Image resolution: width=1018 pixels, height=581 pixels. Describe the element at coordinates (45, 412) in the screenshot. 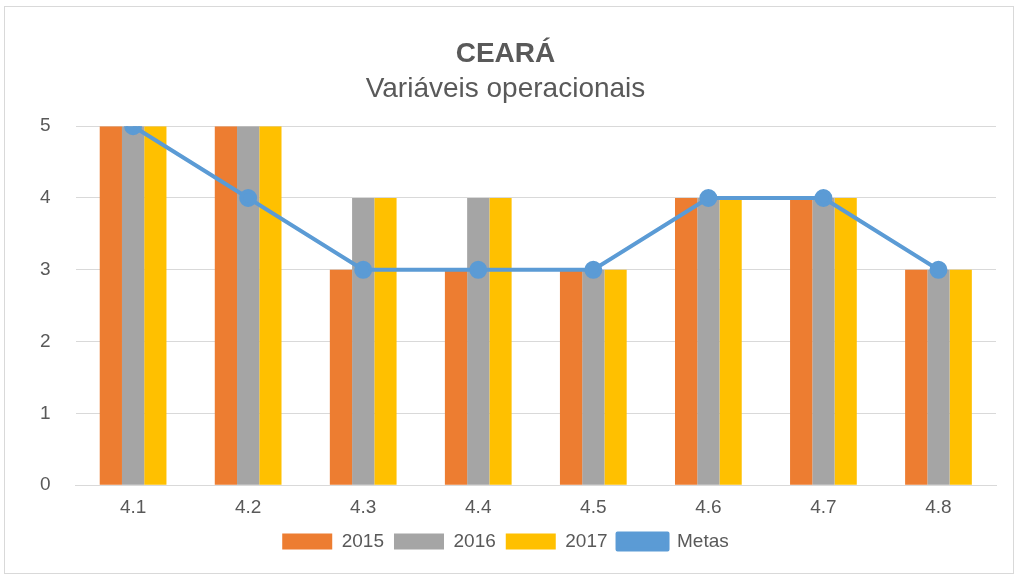

I see `y-tick-label: 1` at that location.